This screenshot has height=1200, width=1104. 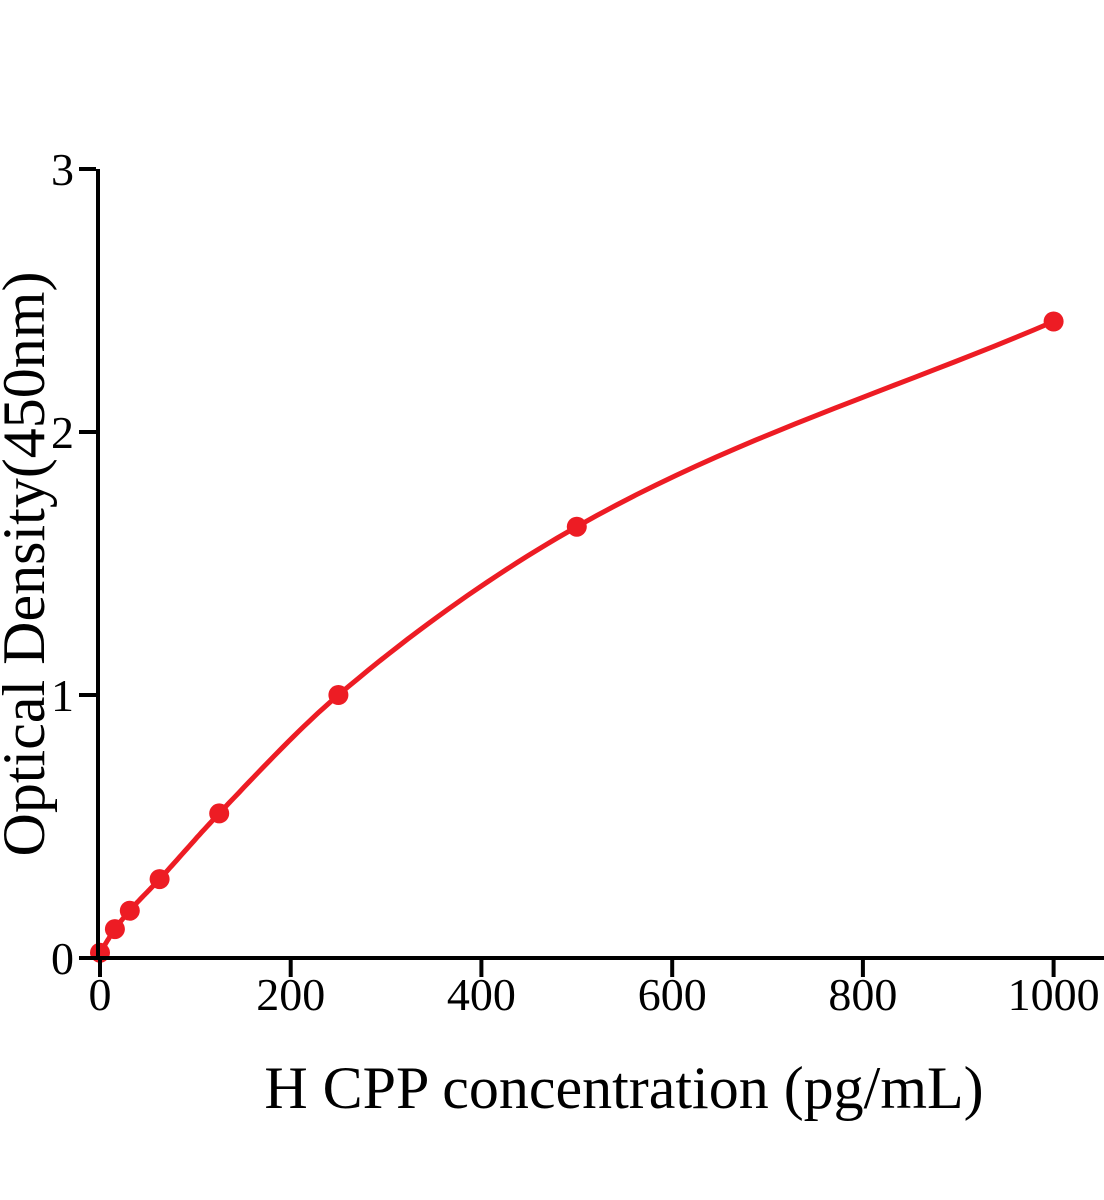 I want to click on x-tick-label: 800, so click(x=862, y=994).